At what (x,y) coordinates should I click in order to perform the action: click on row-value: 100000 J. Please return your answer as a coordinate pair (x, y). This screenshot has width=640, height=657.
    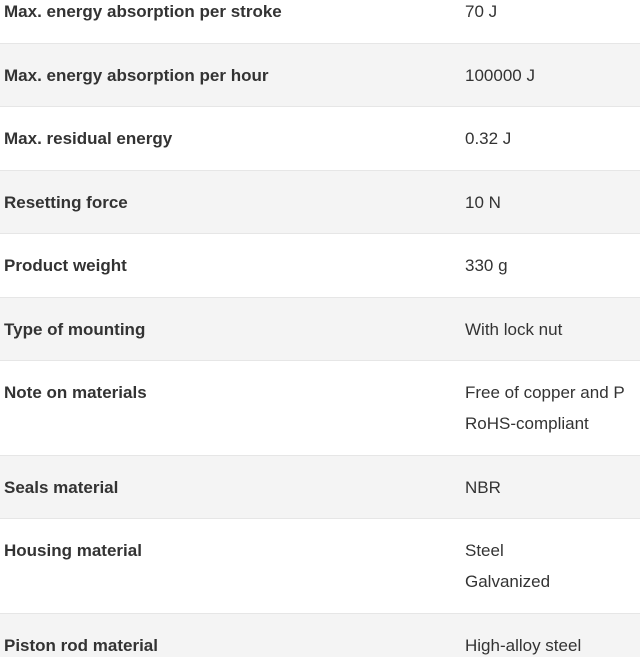
    Looking at the image, I should click on (500, 75).